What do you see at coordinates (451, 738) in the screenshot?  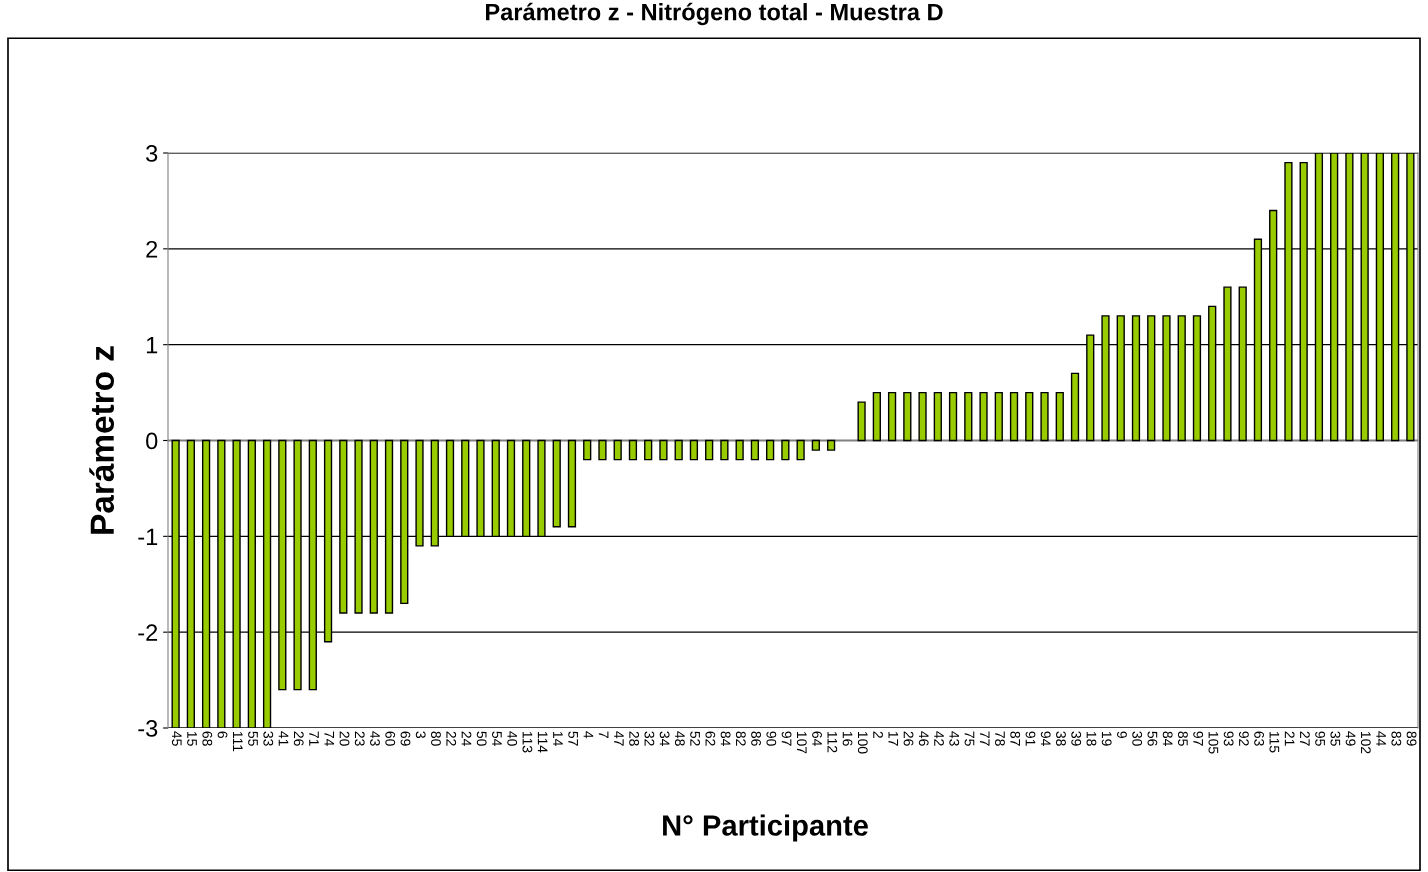 I see `x-tick-label: 22` at bounding box center [451, 738].